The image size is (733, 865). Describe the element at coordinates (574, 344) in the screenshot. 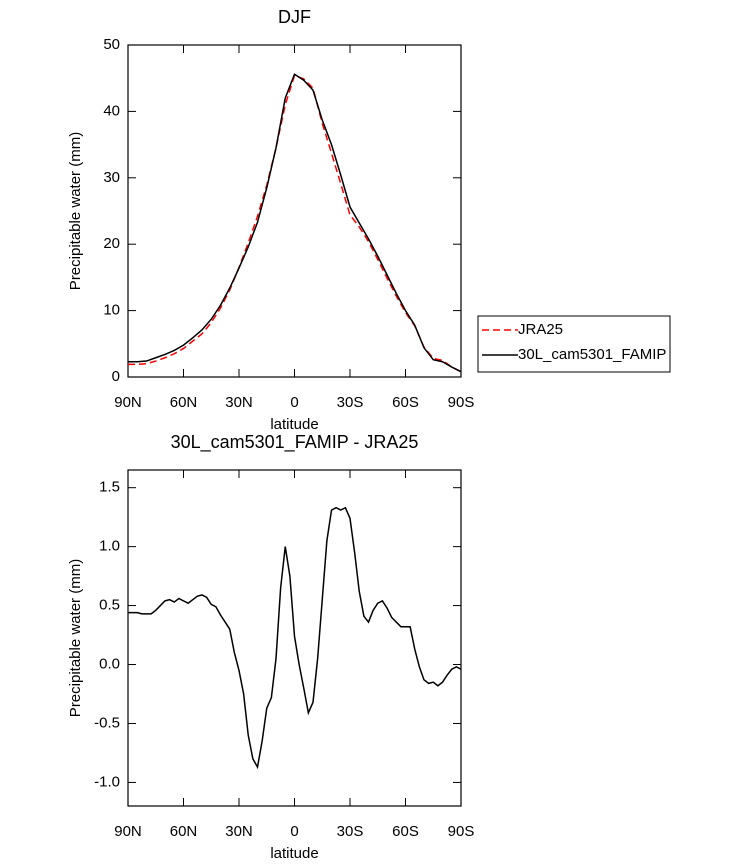

I see `legend-box` at that location.